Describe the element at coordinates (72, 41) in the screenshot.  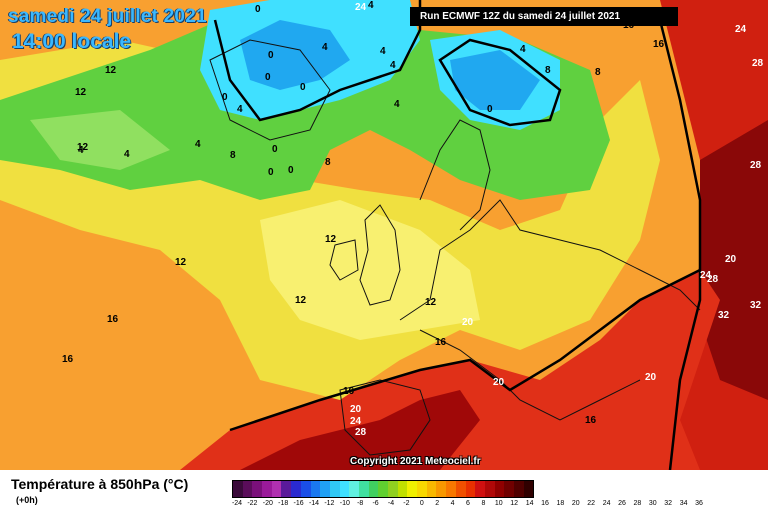
I see `forecast-time: 14:00 locale` at that location.